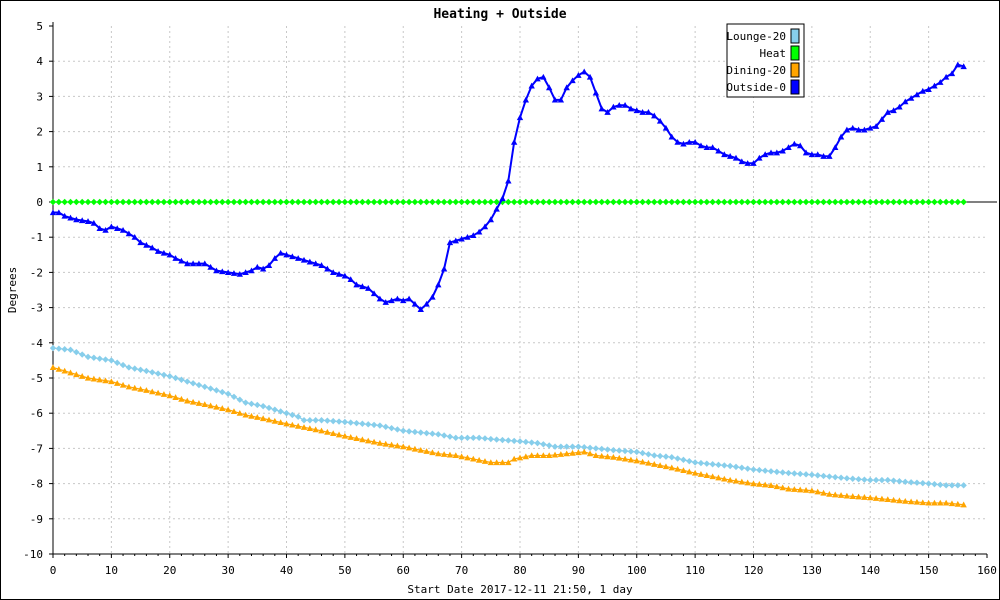  What do you see at coordinates (39, 202) in the screenshot?
I see `y-tick-label: 0` at bounding box center [39, 202].